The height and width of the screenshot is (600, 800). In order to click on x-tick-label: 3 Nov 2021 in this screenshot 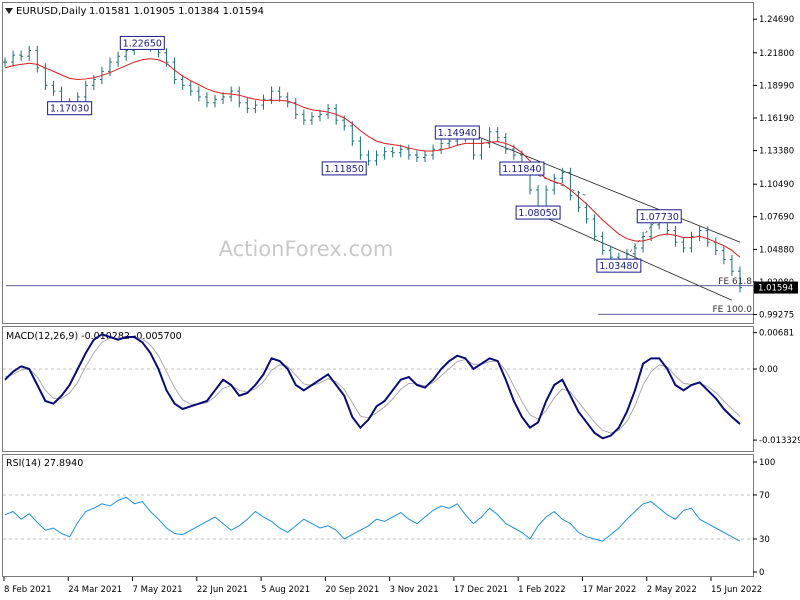, I will do `click(414, 590)`.